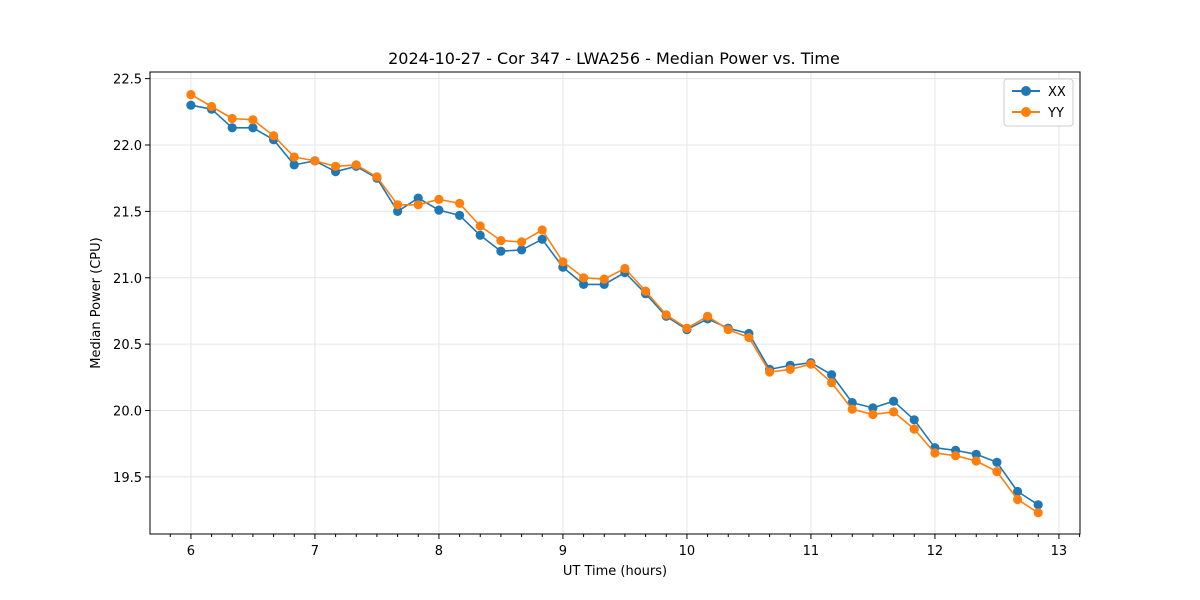 This screenshot has height=600, width=1200. Describe the element at coordinates (191, 551) in the screenshot. I see `x-tick-label: 6` at that location.